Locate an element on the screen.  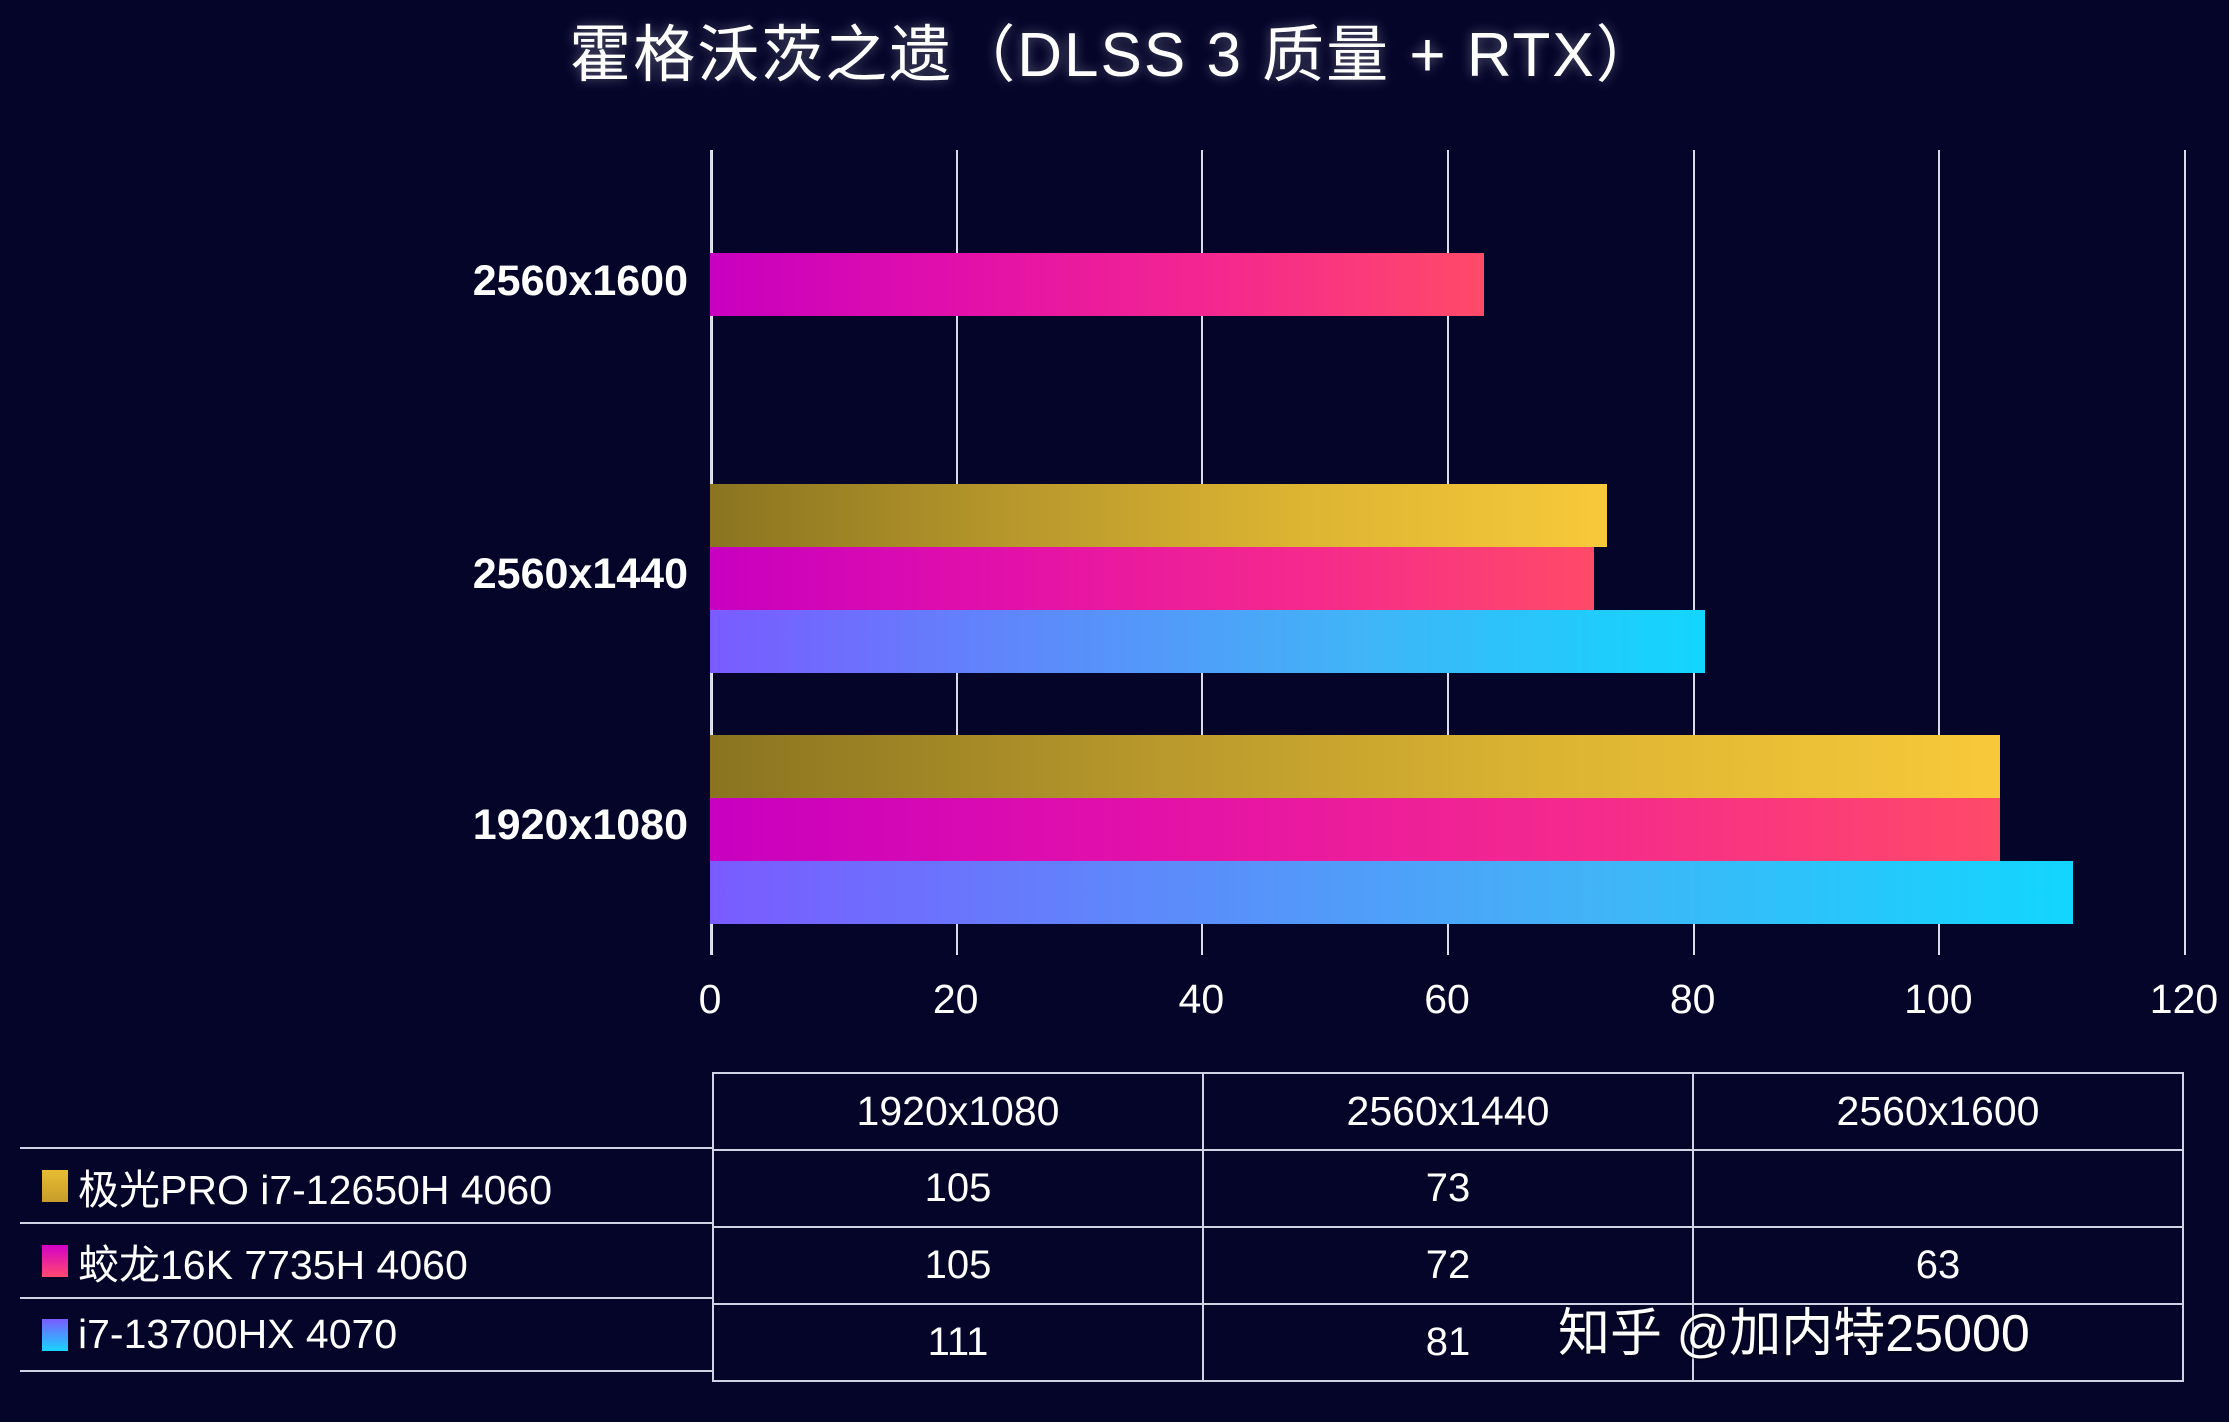
category-label-2560x1600: 2560x1600 is located at coordinates (580, 281).